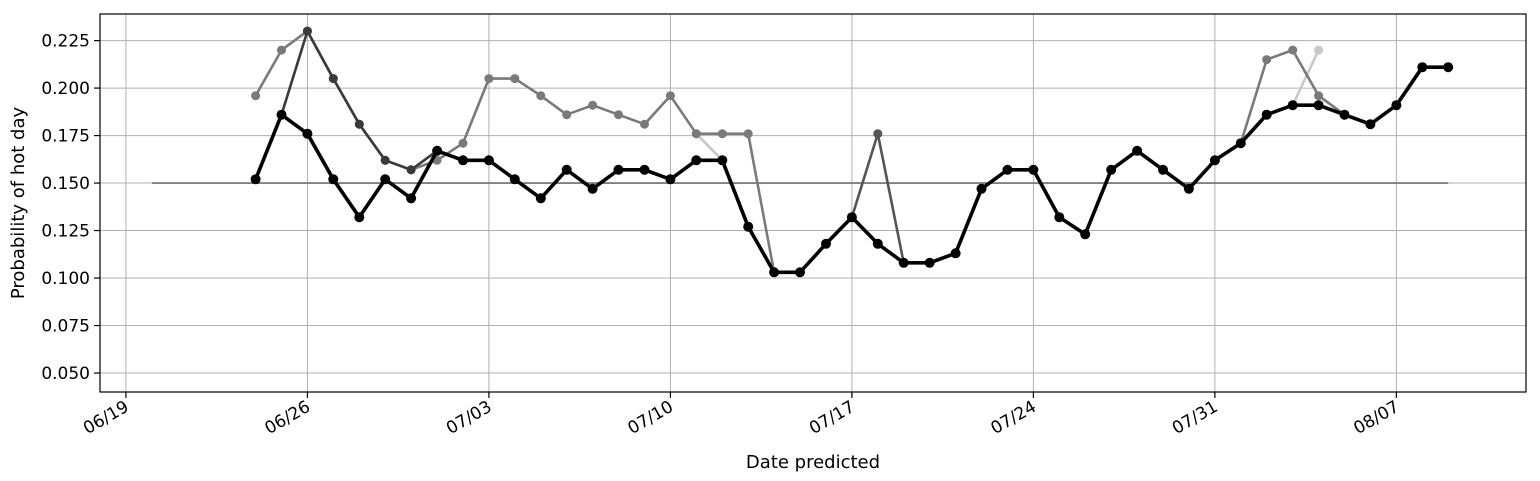 The height and width of the screenshot is (481, 1540). I want to click on y-tick-label: 0.125, so click(65, 232).